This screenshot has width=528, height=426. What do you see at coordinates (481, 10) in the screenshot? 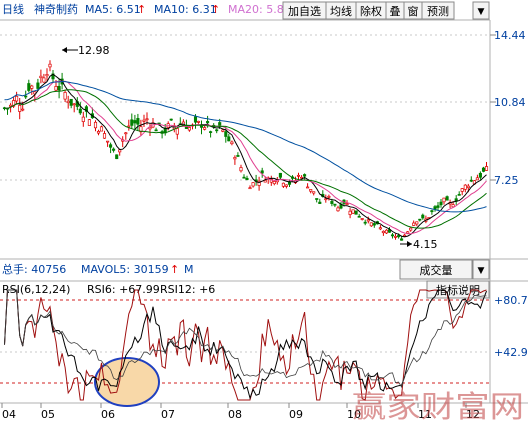
I see `toolbar-dropdown-button` at bounding box center [481, 10].